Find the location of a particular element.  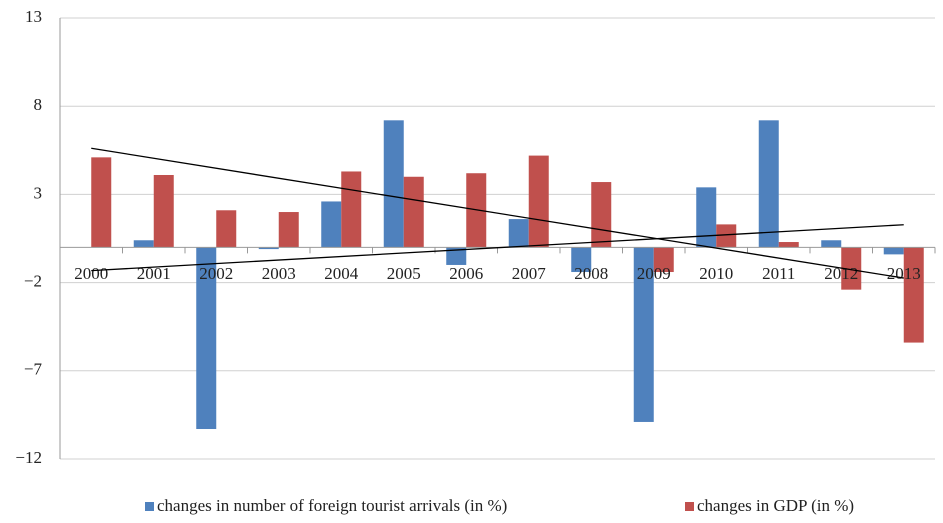

y-tick-label: 13 is located at coordinates (33, 16).